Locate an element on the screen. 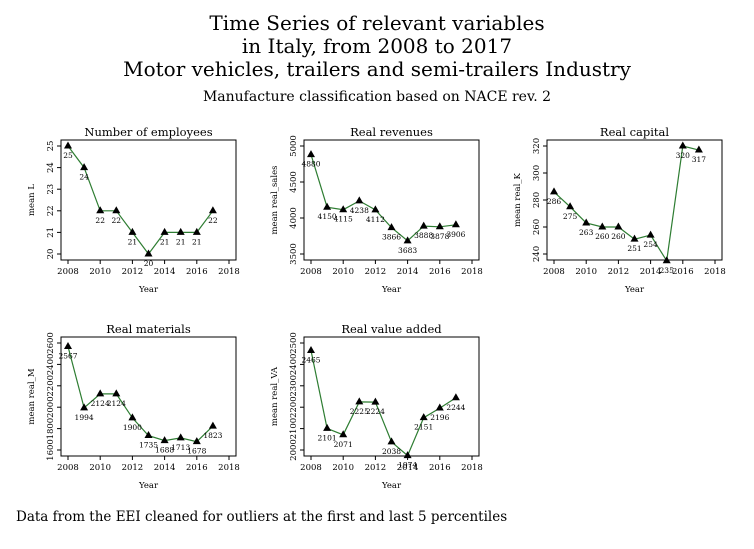 This screenshot has height=549, width=754. data-label: 263 is located at coordinates (586, 232).